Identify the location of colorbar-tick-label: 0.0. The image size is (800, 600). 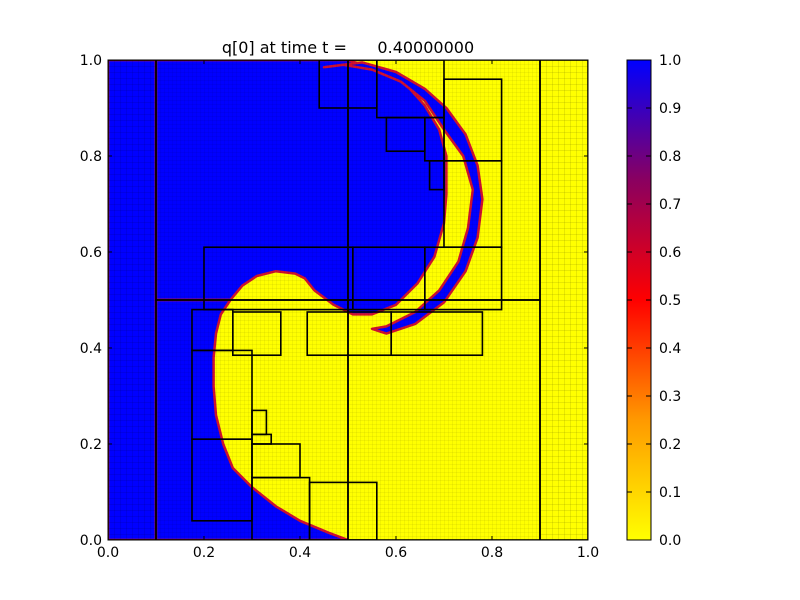
(670, 541).